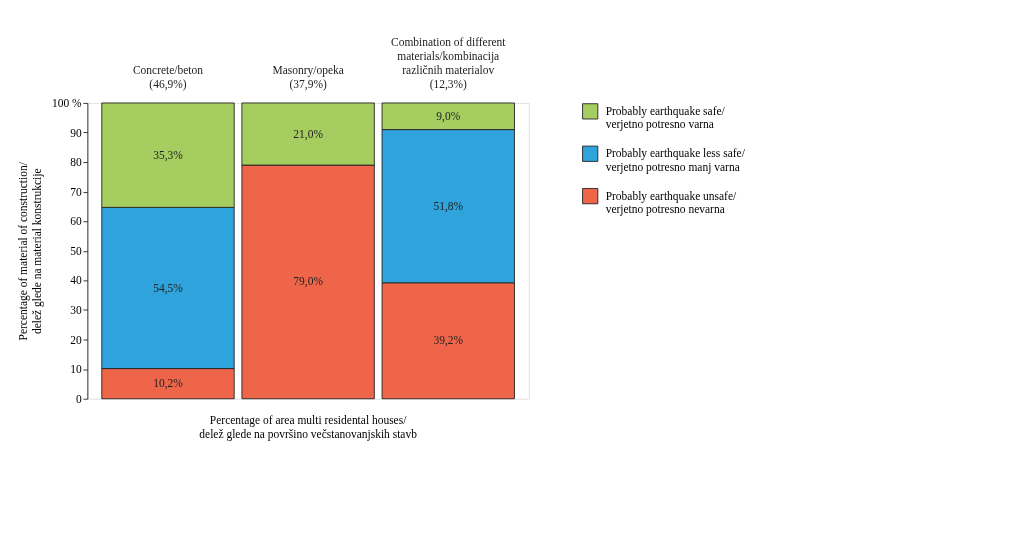 Image resolution: width=1010 pixels, height=534 pixels. Describe the element at coordinates (448, 206) in the screenshot. I see `data-label: 51,8%` at that location.